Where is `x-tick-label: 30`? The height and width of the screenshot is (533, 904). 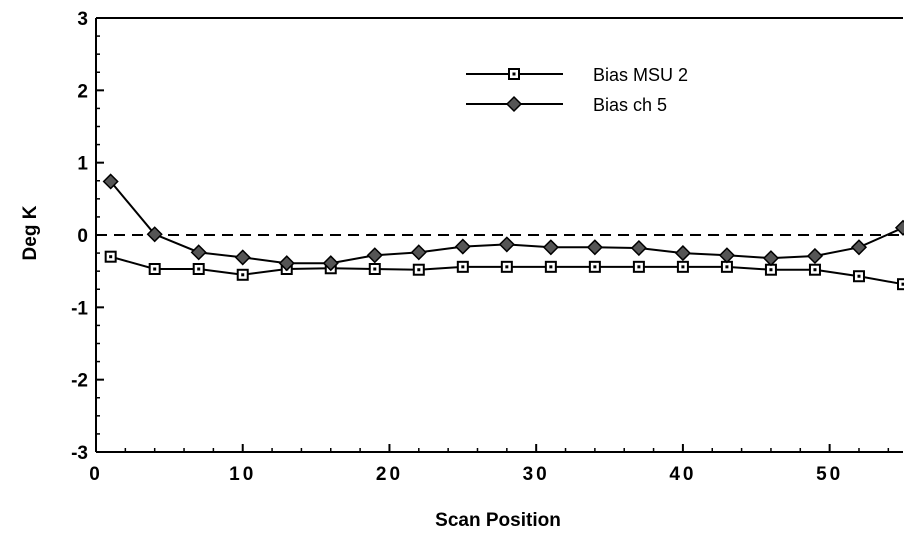 x-tick-label: 30 is located at coordinates (536, 474).